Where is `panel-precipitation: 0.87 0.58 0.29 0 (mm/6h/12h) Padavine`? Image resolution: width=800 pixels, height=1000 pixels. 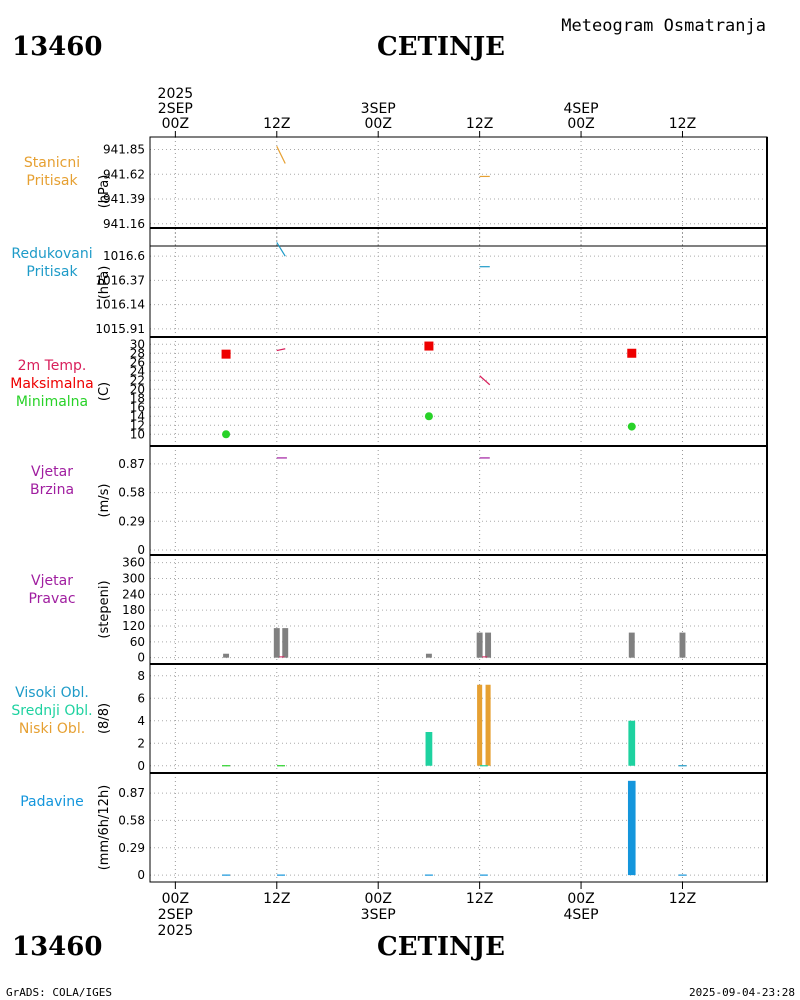 panel-precipitation: 0.87 0.58 0.29 0 (mm/6h/12h) Padavine is located at coordinates (394, 827).